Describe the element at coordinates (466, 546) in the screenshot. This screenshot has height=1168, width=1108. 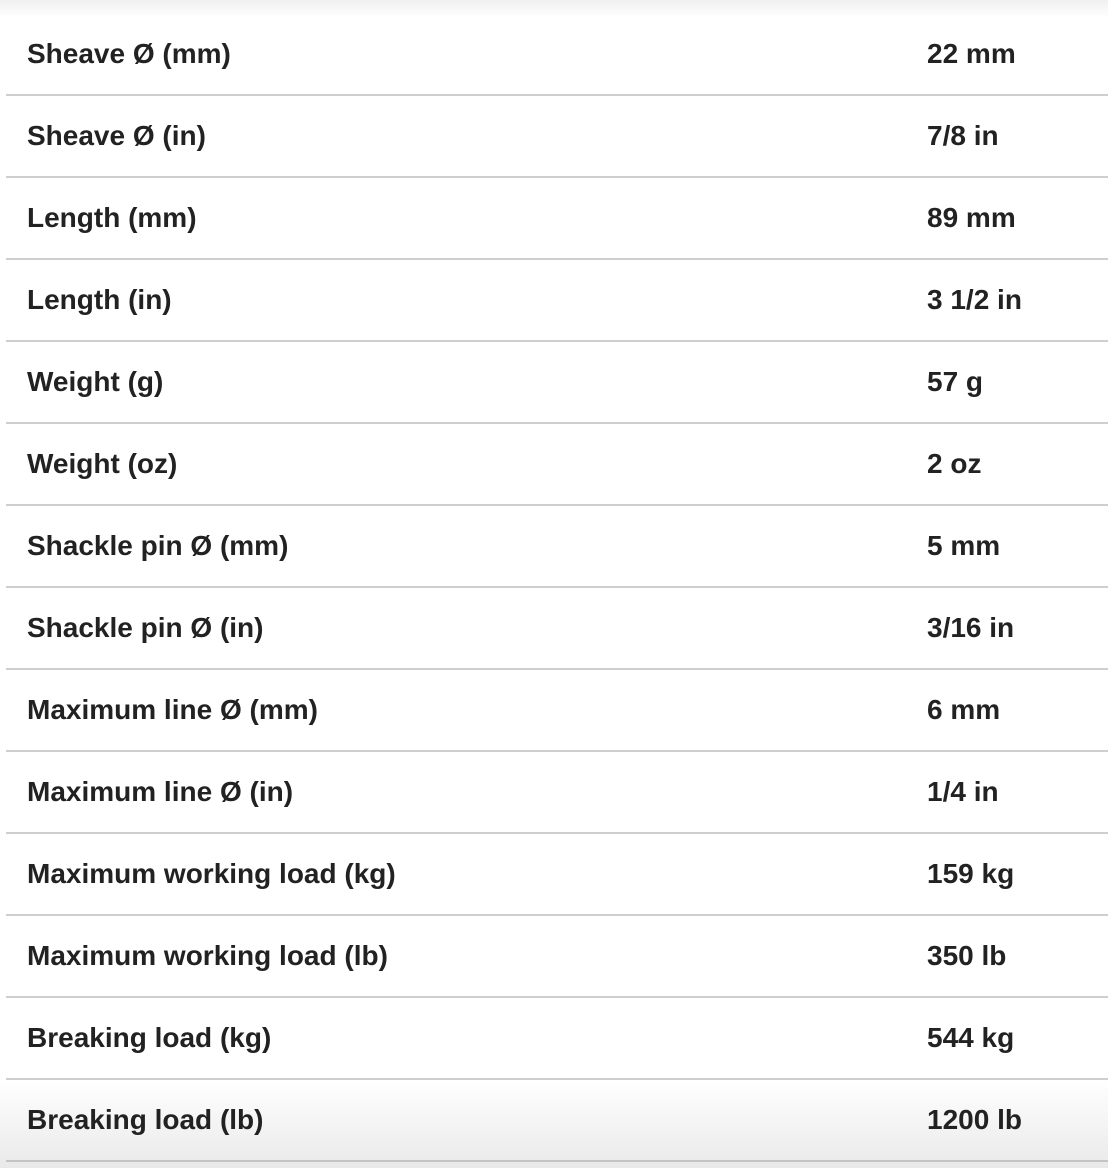
I see `spec-label: Shackle pin Ø (mm)` at that location.